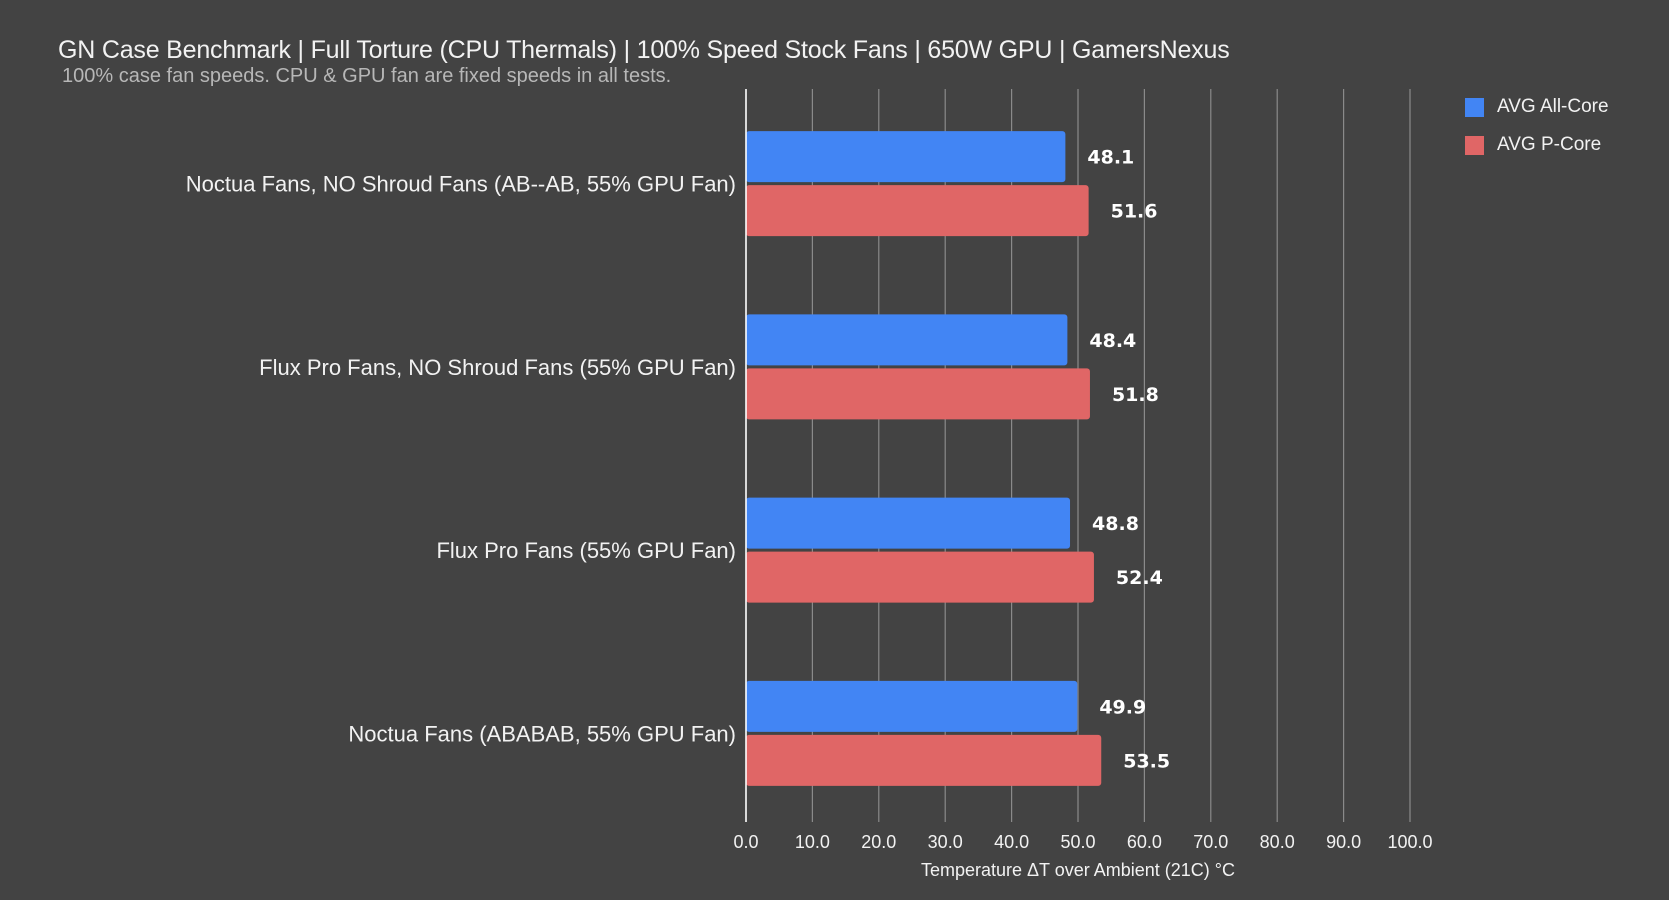 The width and height of the screenshot is (1669, 900). What do you see at coordinates (586, 550) in the screenshot?
I see `category-label: Flux Pro Fans (55% GPU Fan)` at bounding box center [586, 550].